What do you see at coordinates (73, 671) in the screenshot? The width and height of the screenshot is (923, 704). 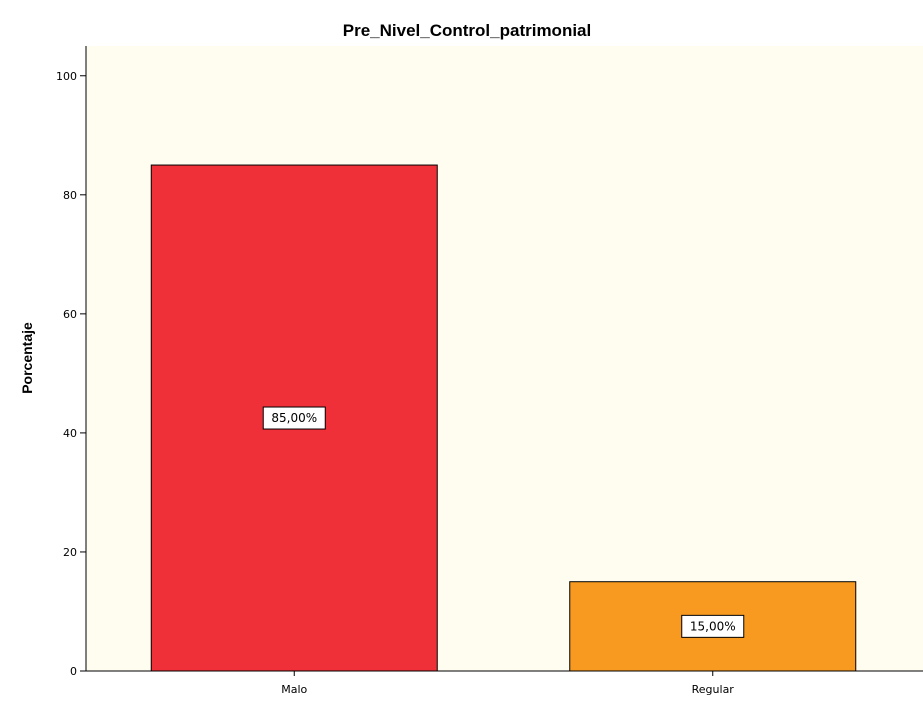 I see `y-tick-label-0: 0` at bounding box center [73, 671].